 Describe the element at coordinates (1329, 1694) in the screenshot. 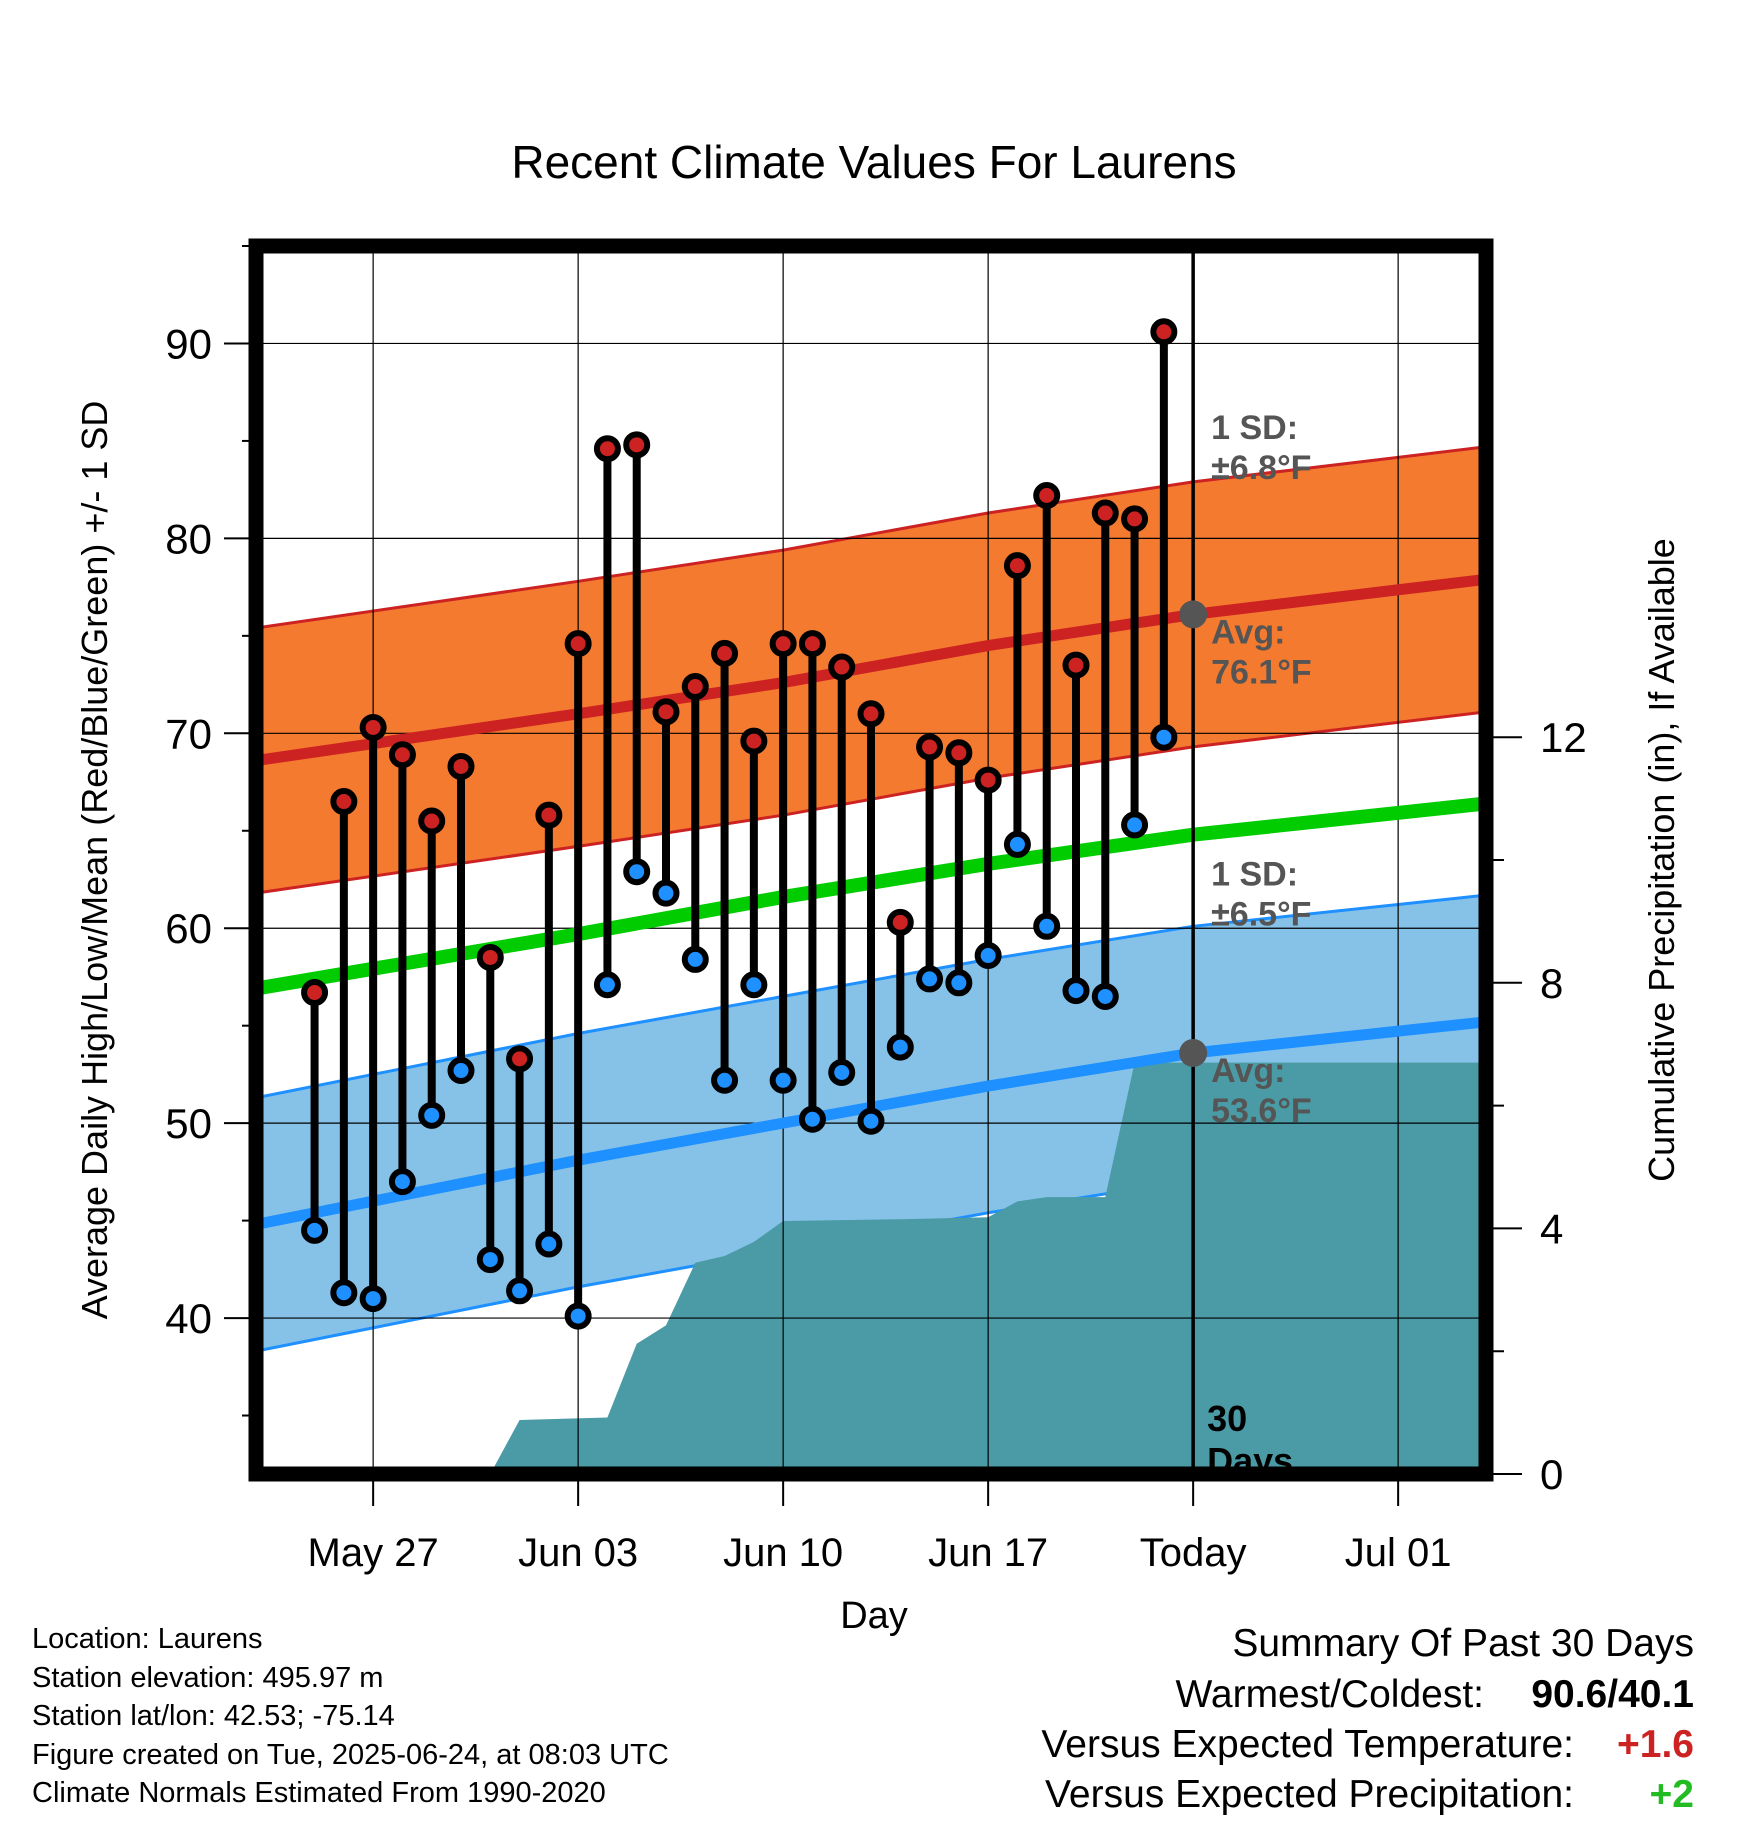

I see `warm-cold-label: Warmest/Coldest:` at that location.